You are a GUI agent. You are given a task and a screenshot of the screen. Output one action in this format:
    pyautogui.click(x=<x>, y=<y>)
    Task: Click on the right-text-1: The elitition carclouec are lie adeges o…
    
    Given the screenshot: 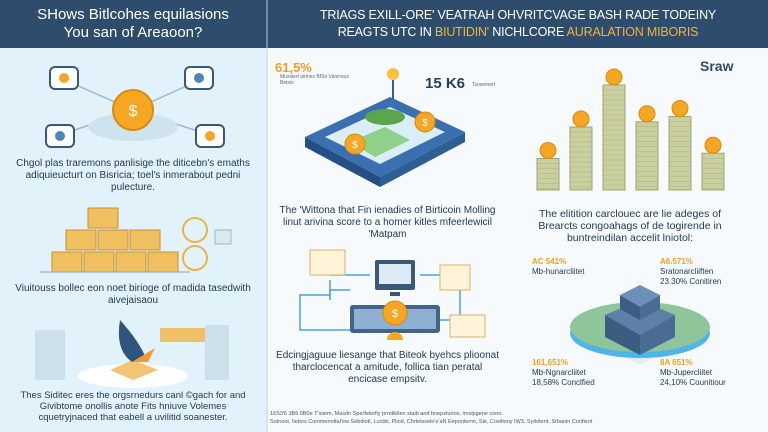 What is the action you would take?
    pyautogui.click(x=630, y=226)
    